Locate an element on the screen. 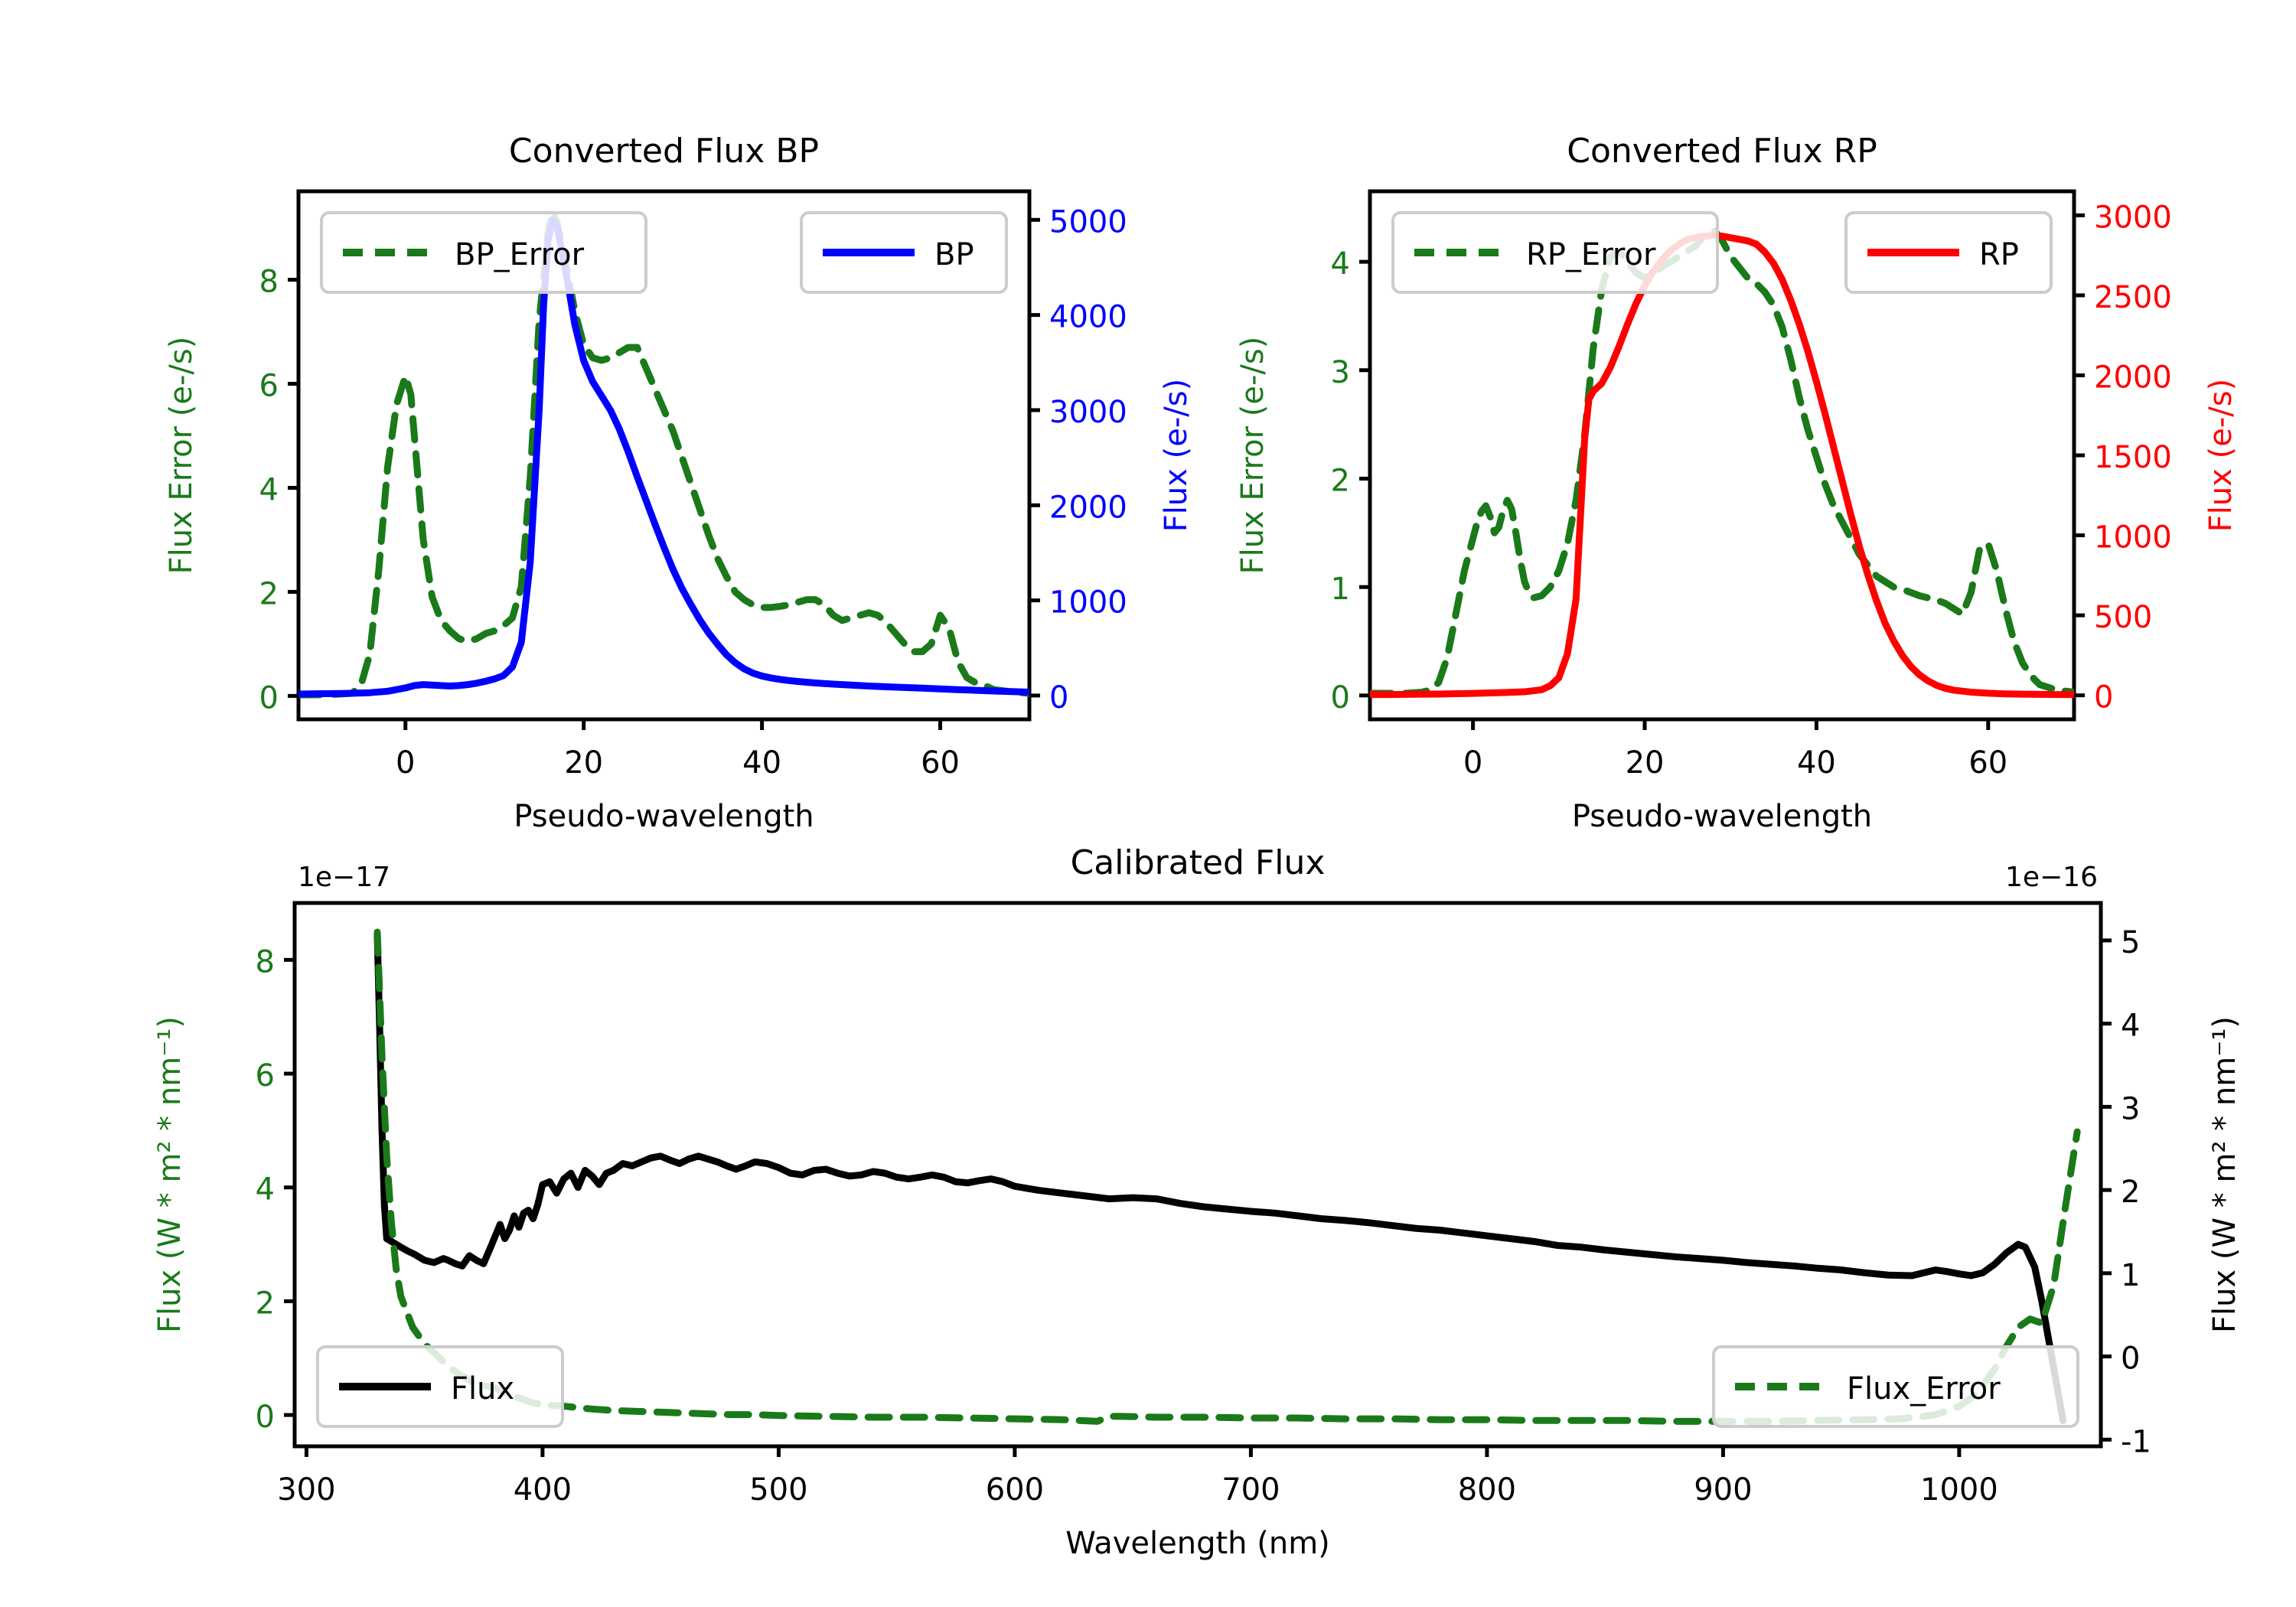 Image resolution: width=2296 pixels, height=1607 pixels. legend-label-bp_error: BP_Error is located at coordinates (520, 254).